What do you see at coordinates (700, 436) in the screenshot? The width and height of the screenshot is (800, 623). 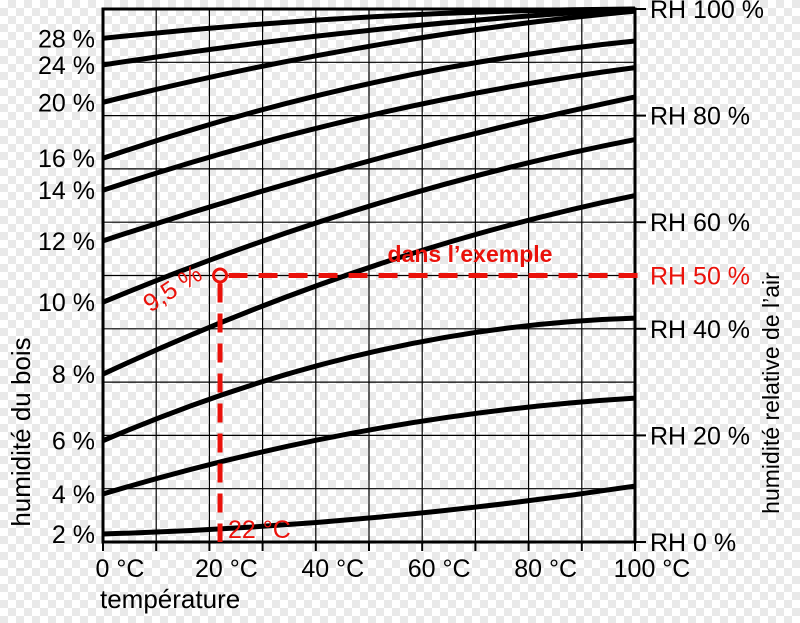 I see `rh-tick-label: RH 20 %` at bounding box center [700, 436].